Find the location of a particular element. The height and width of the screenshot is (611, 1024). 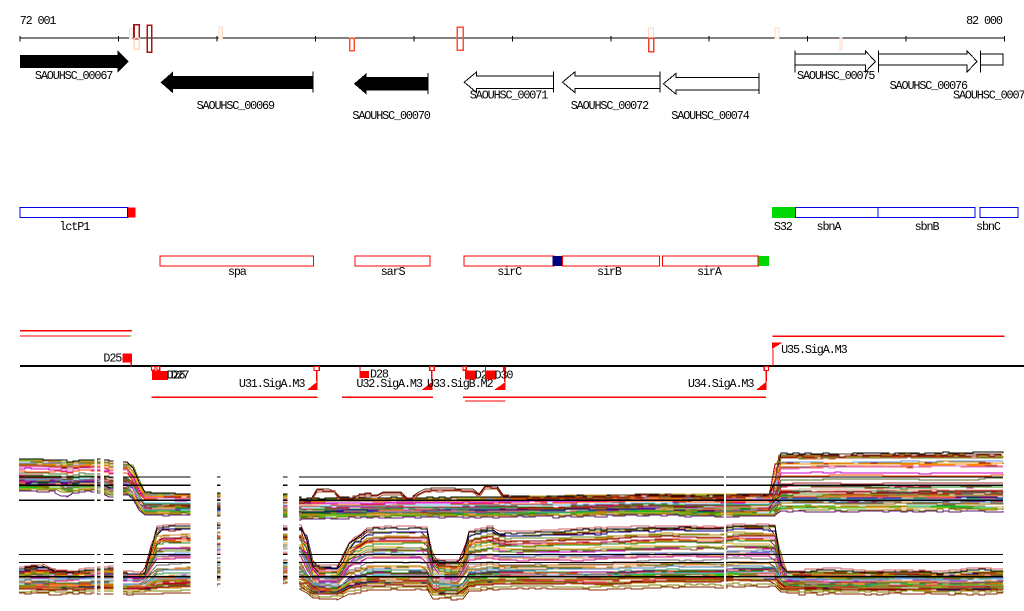

svg-text: spa is located at coordinates (237, 272).